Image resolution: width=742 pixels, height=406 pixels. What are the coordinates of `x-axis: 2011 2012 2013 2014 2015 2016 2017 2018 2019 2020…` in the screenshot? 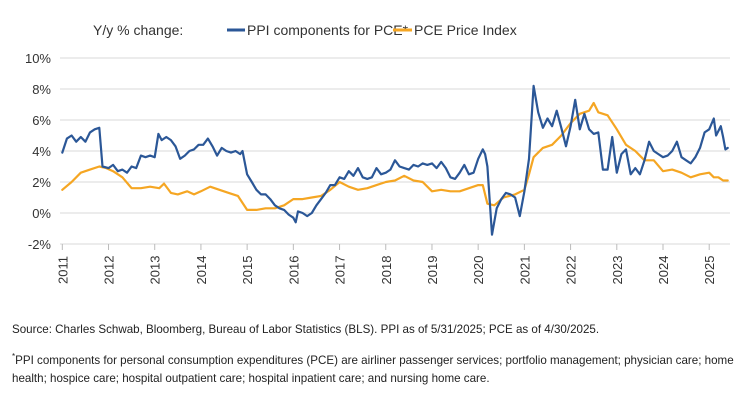 It's located at (386, 264).